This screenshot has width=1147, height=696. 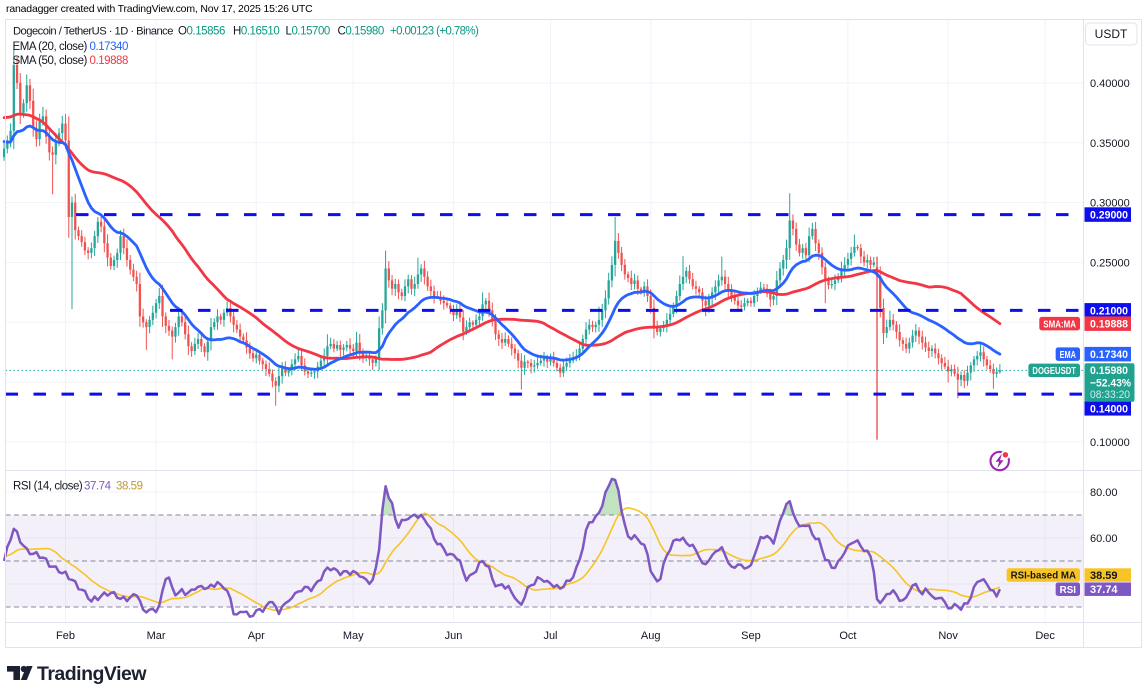 I want to click on svg-text: Sep, so click(x=751, y=636).